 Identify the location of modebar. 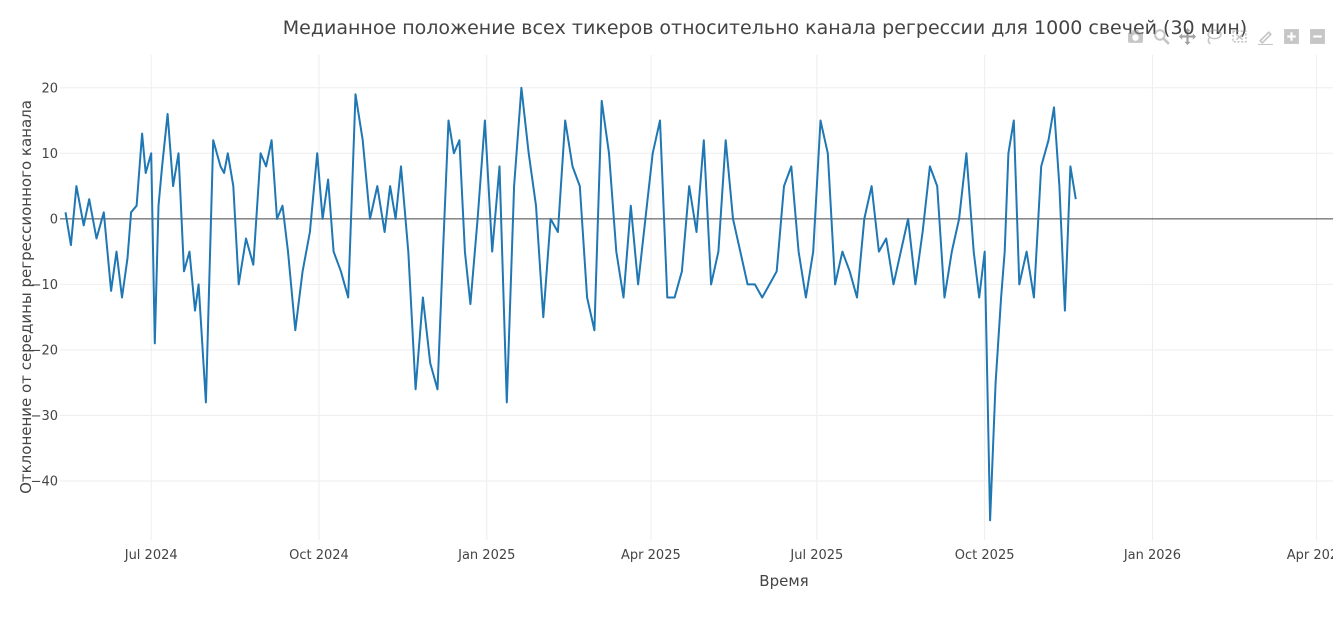
(1226, 36).